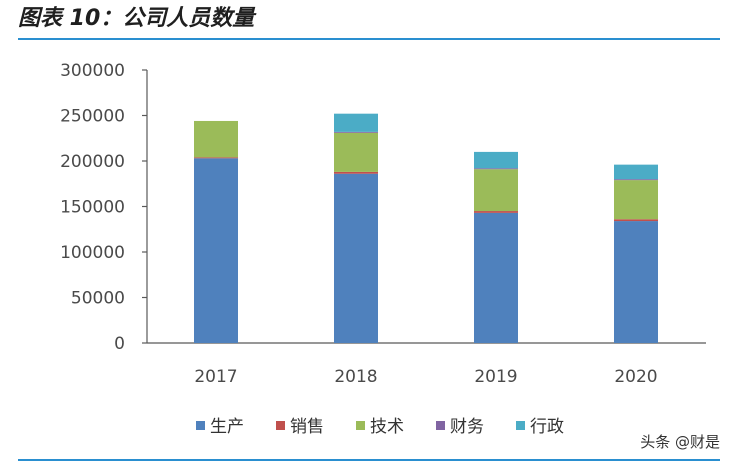 The width and height of the screenshot is (736, 466). What do you see at coordinates (369, 39) in the screenshot?
I see `top-rule` at bounding box center [369, 39].